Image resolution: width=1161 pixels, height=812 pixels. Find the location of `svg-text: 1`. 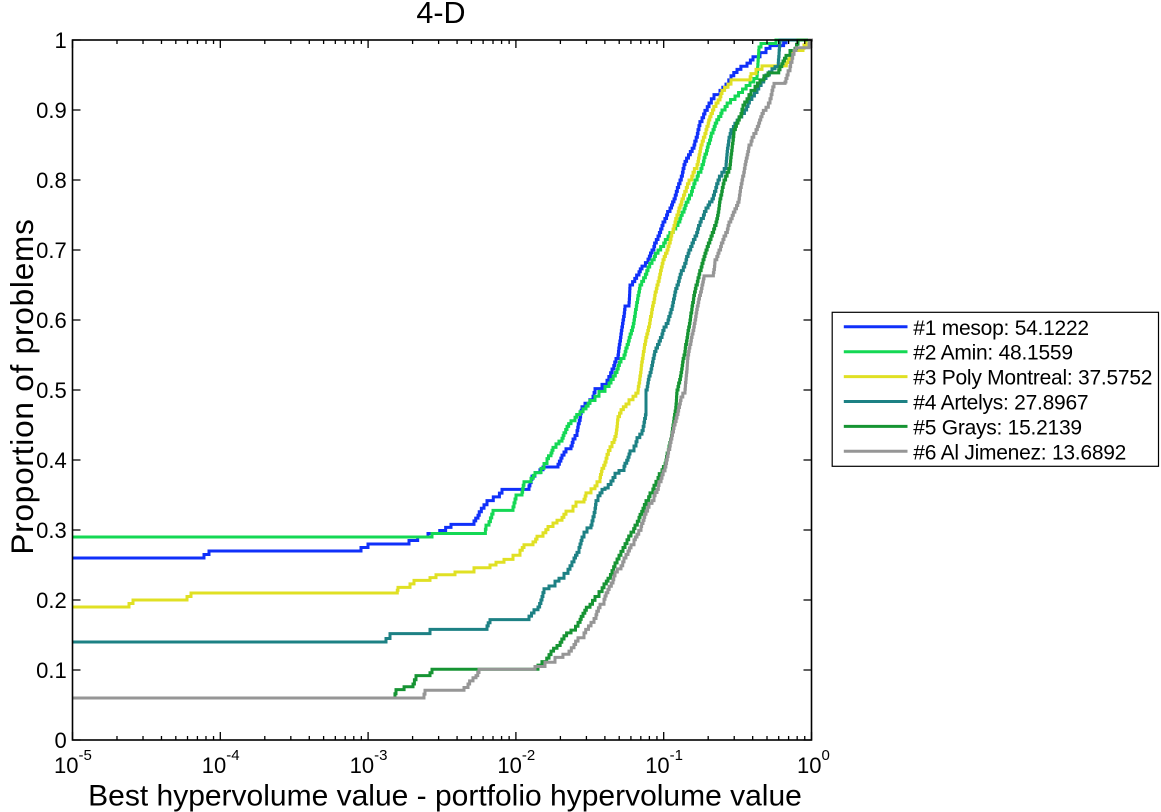

svg-text: 1 is located at coordinates (60, 40).